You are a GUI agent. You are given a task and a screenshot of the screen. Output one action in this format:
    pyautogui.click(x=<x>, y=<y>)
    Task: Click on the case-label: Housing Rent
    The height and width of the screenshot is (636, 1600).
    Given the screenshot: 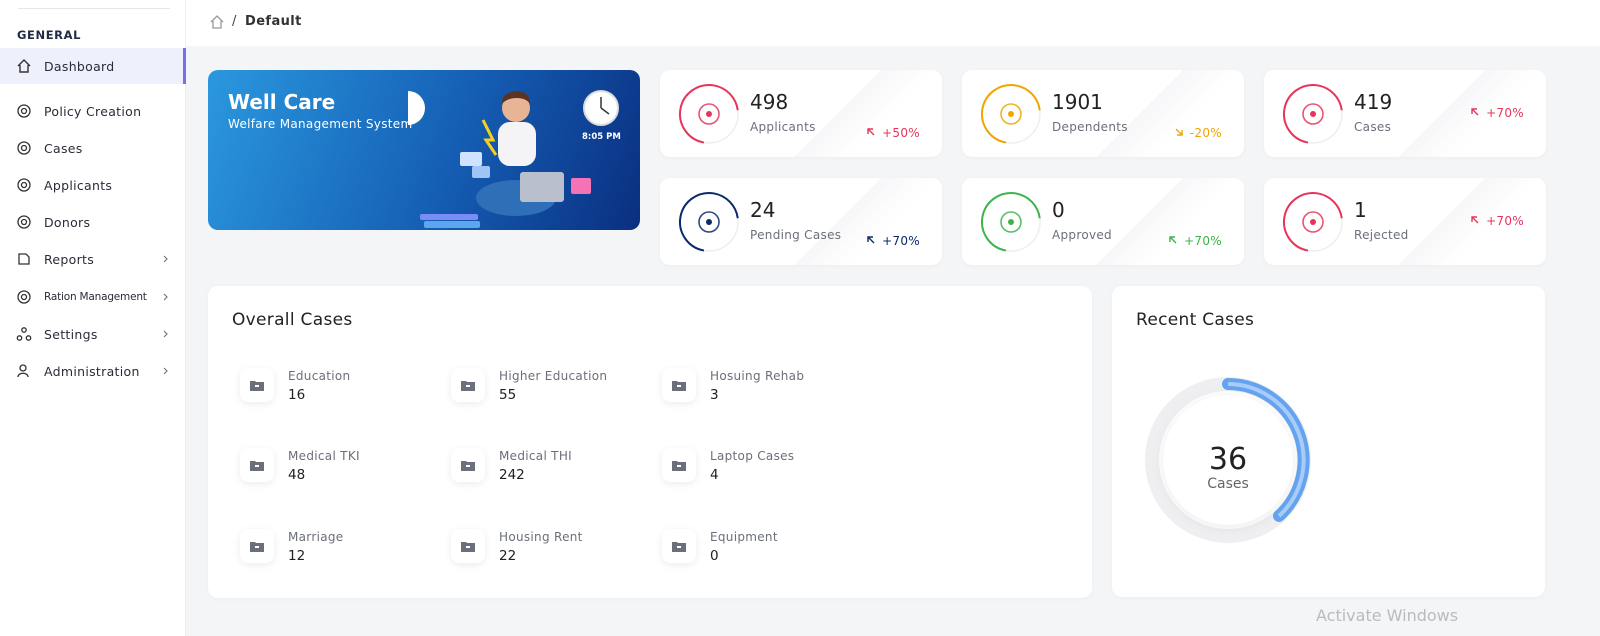 What is the action you would take?
    pyautogui.click(x=541, y=537)
    